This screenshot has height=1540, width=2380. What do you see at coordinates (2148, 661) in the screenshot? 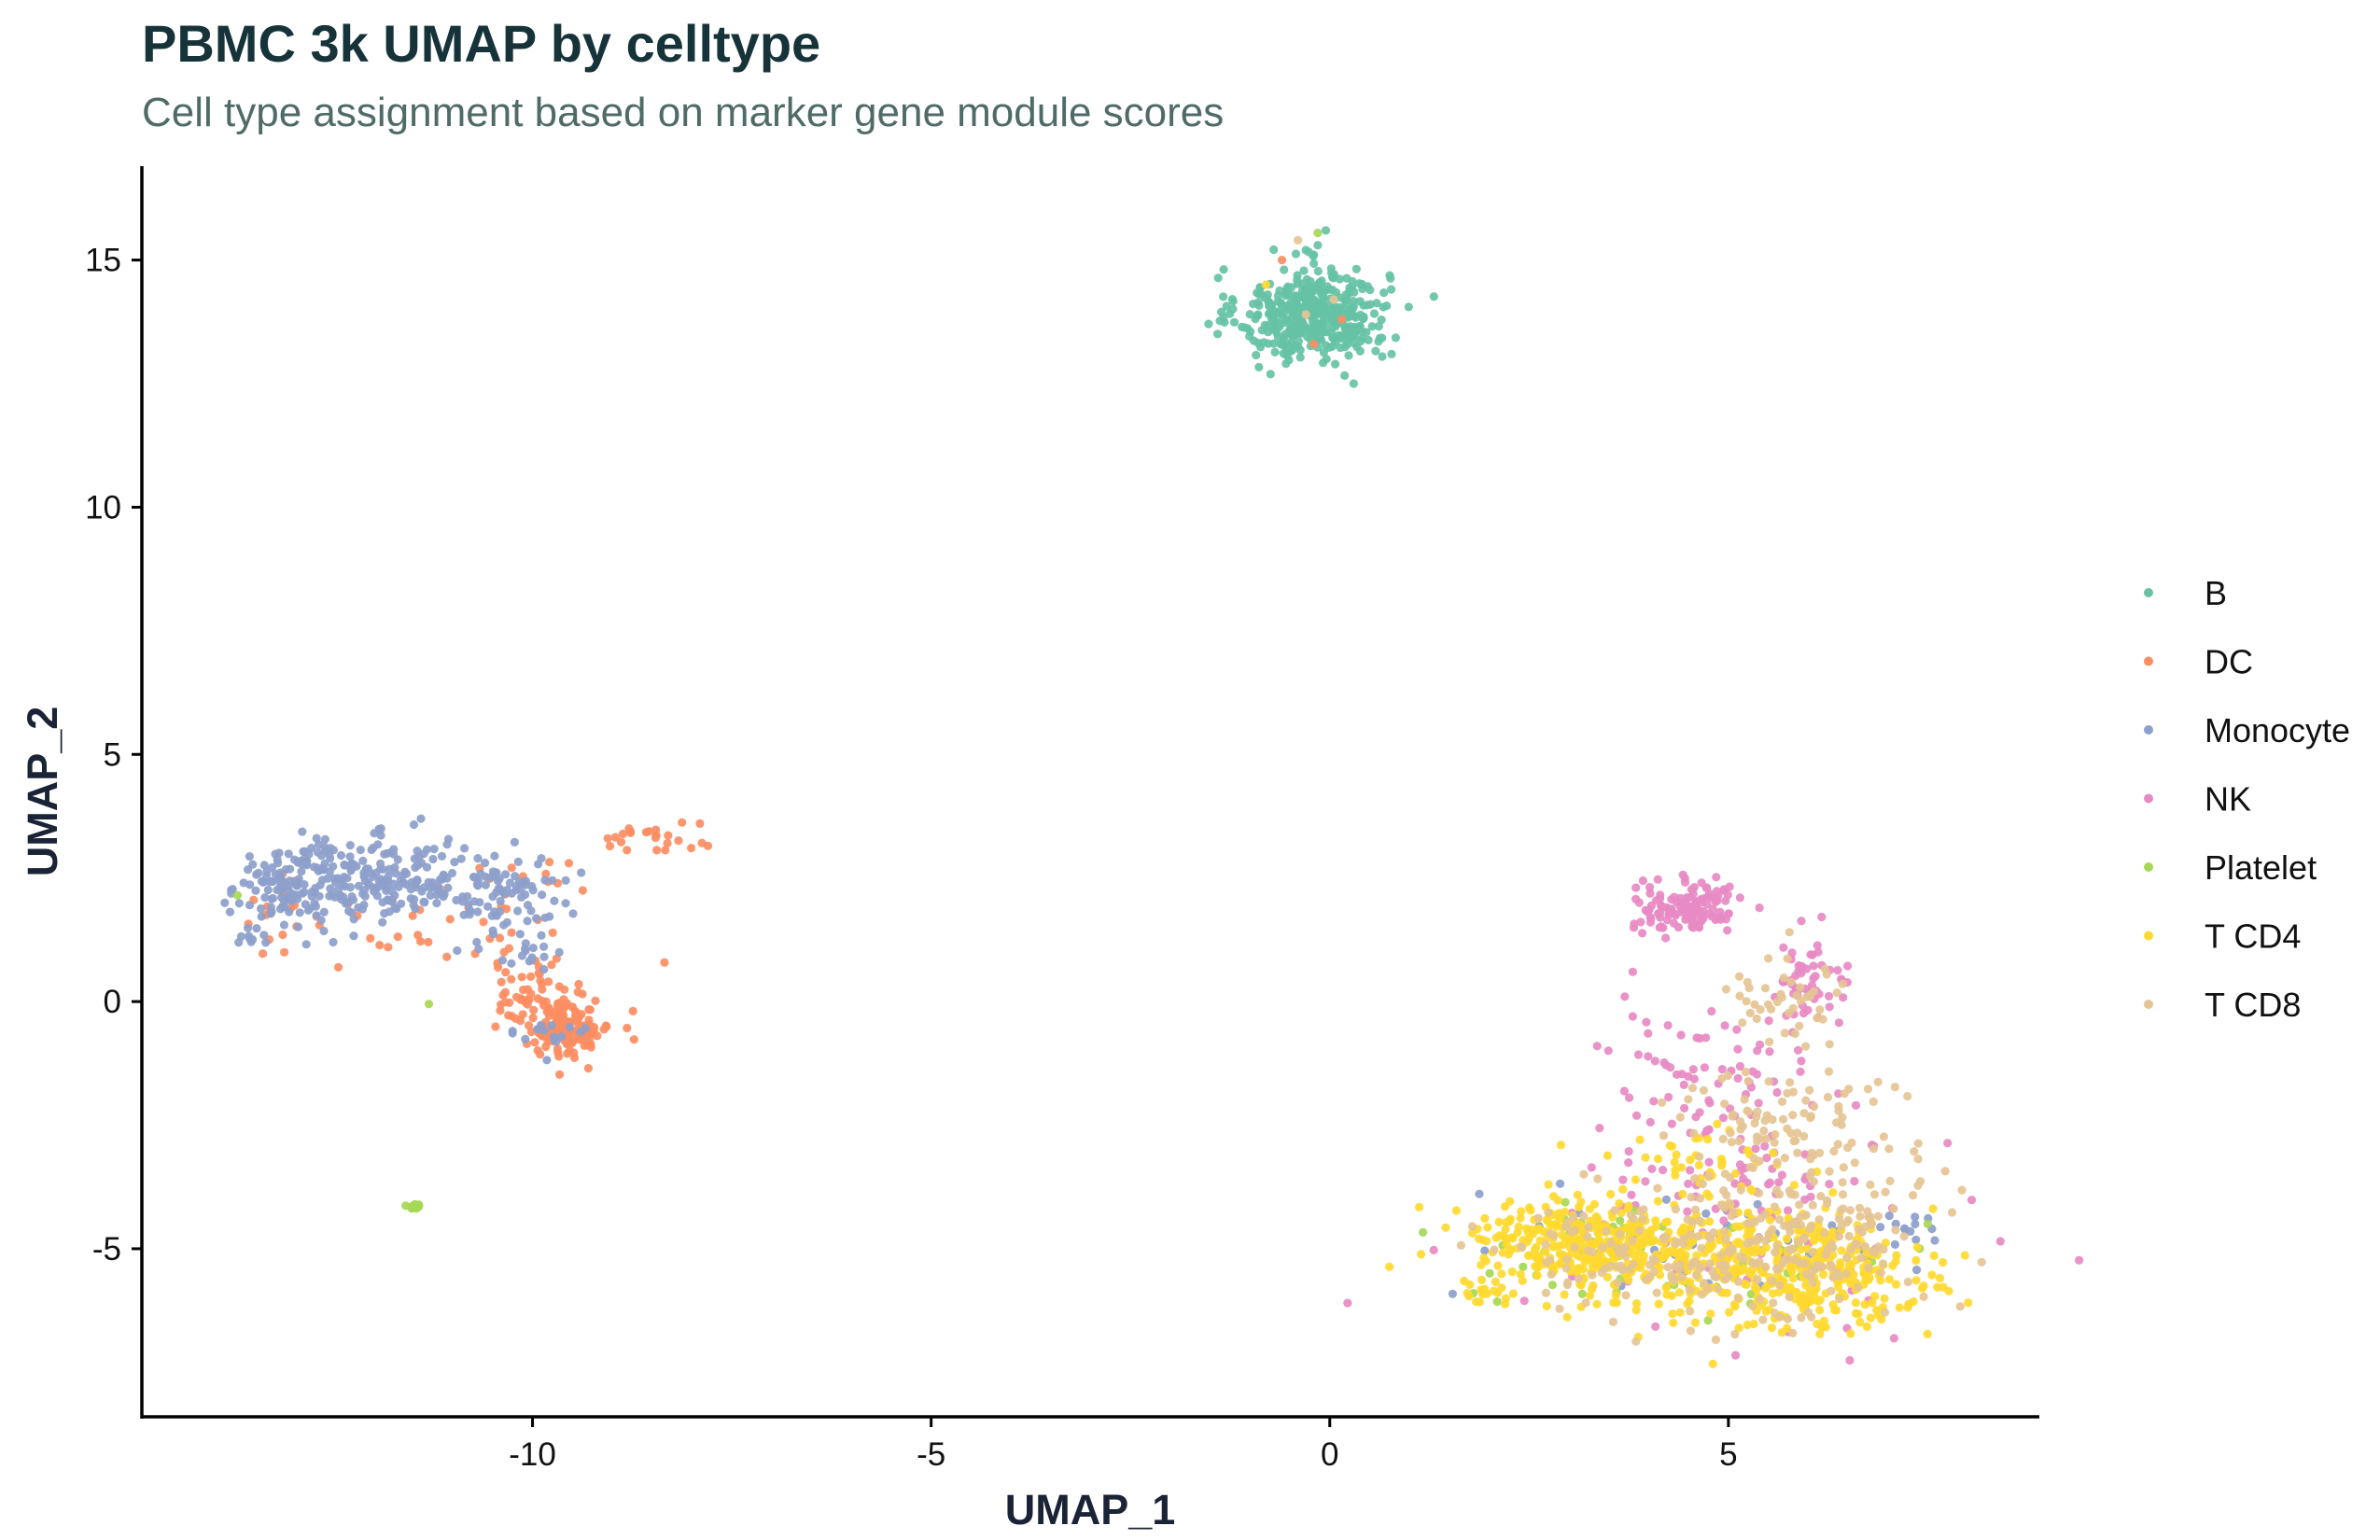
I see `legend-key` at bounding box center [2148, 661].